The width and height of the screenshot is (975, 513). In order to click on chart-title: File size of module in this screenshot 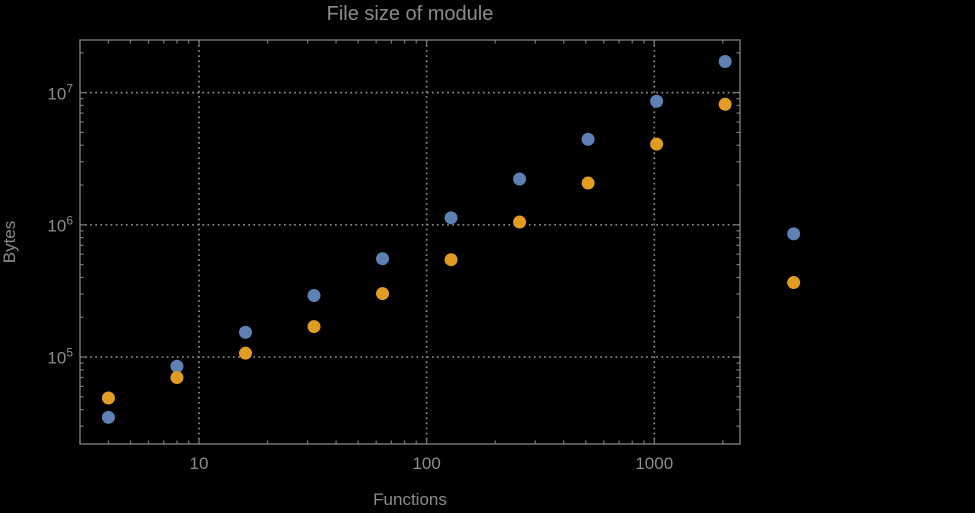, I will do `click(410, 14)`.